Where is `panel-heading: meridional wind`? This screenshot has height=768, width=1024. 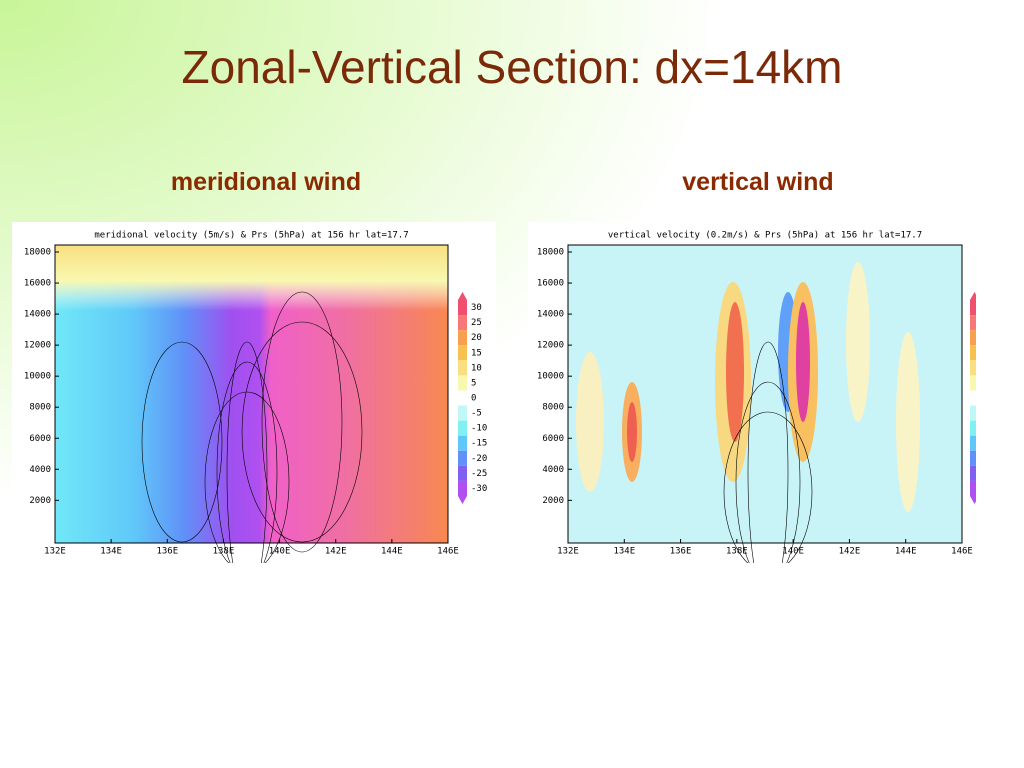
panel-heading: meridional wind is located at coordinates (266, 182).